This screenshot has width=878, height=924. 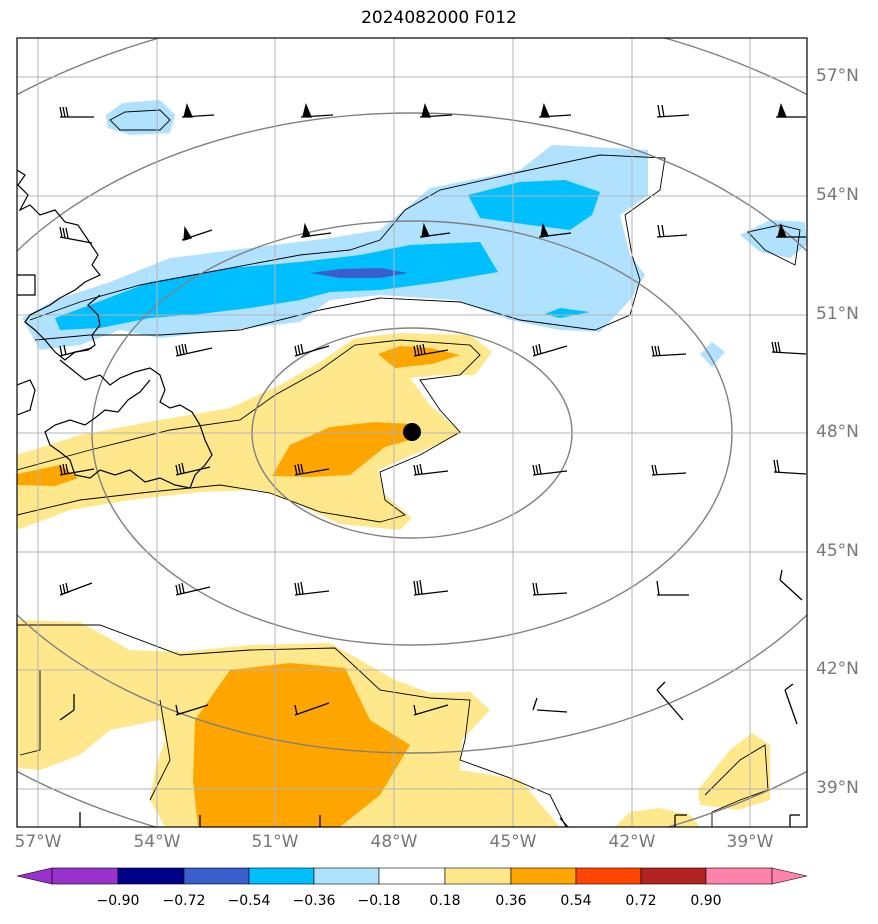 I want to click on colorbar-tick-label: 0.90, so click(x=706, y=901).